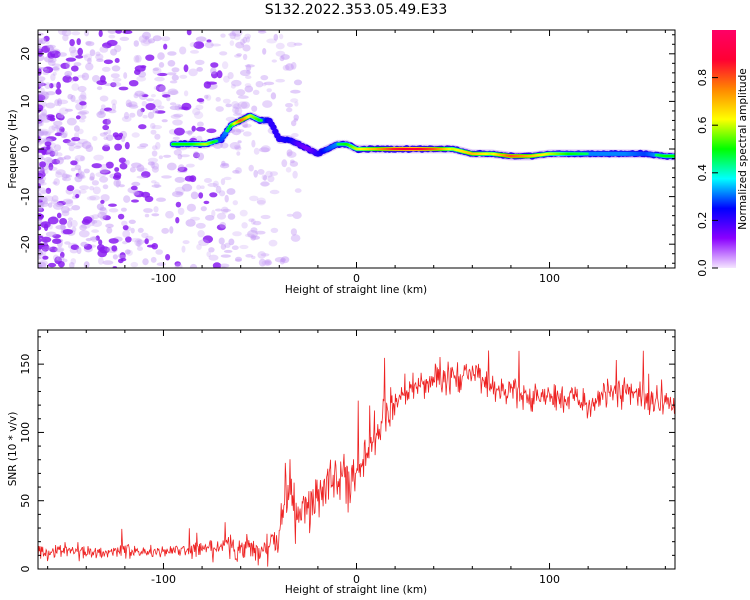 Image resolution: width=750 pixels, height=600 pixels. What do you see at coordinates (702, 268) in the screenshot?
I see `colorbar-tick-label: 0.0` at bounding box center [702, 268].